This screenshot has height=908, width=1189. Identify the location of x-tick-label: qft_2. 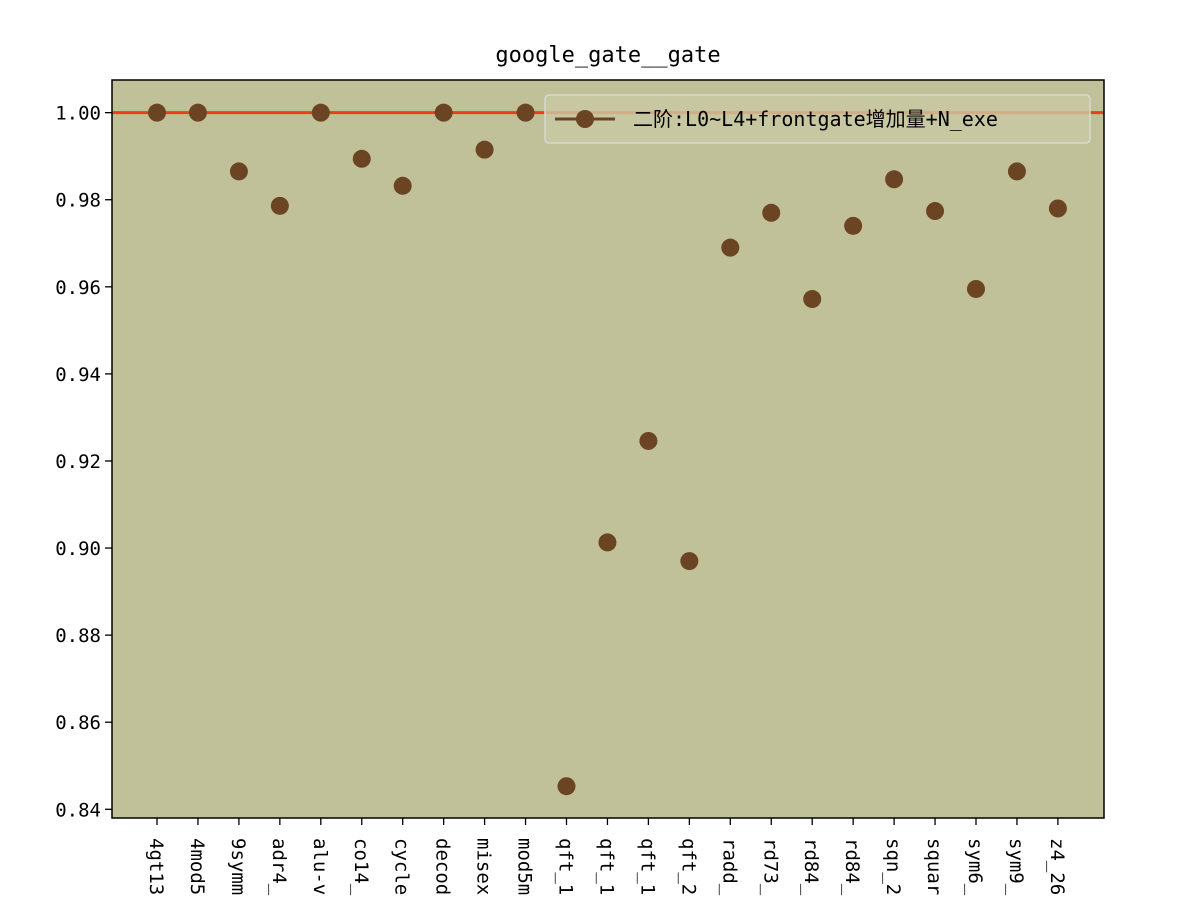
(688, 866).